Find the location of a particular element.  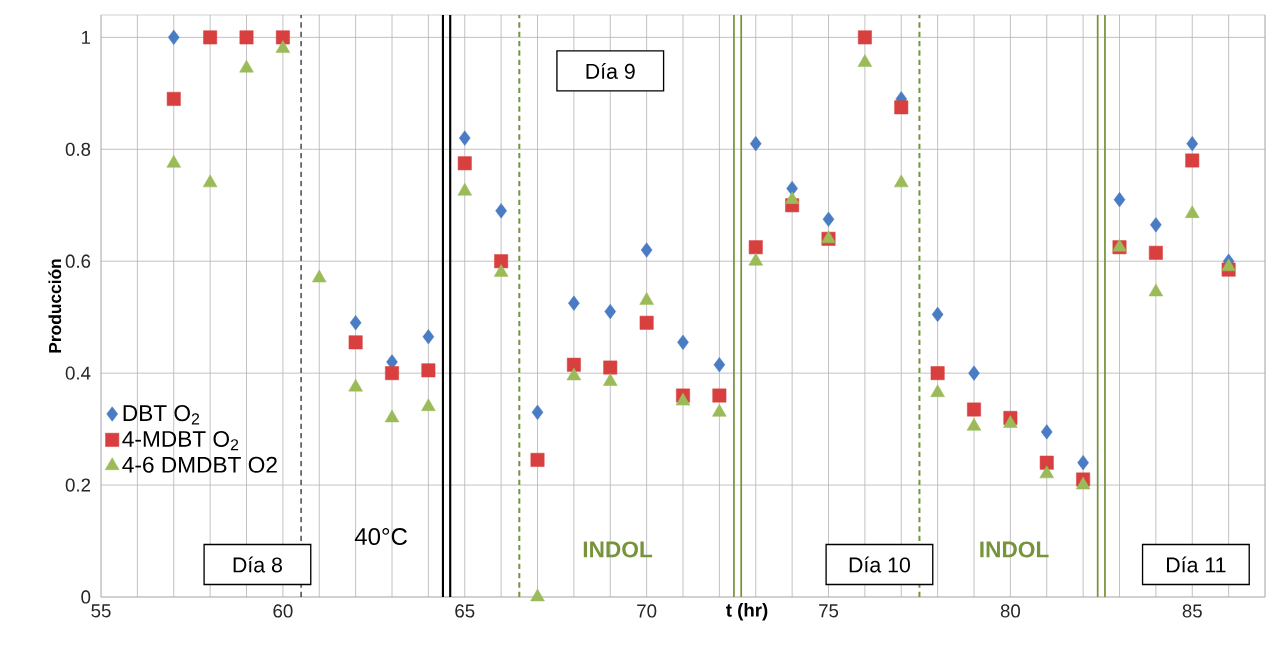

y-tick-label: 0.8 is located at coordinates (78, 149).